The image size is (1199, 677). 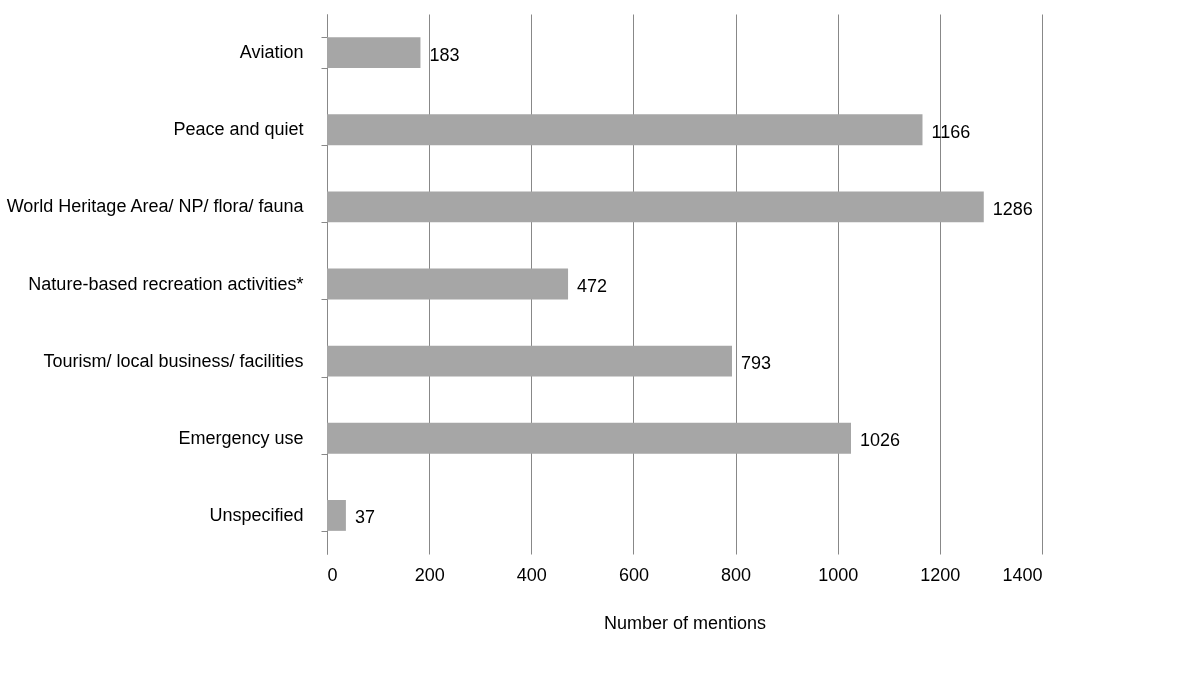 What do you see at coordinates (271, 52) in the screenshot?
I see `y-tick-label: Aviation` at bounding box center [271, 52].